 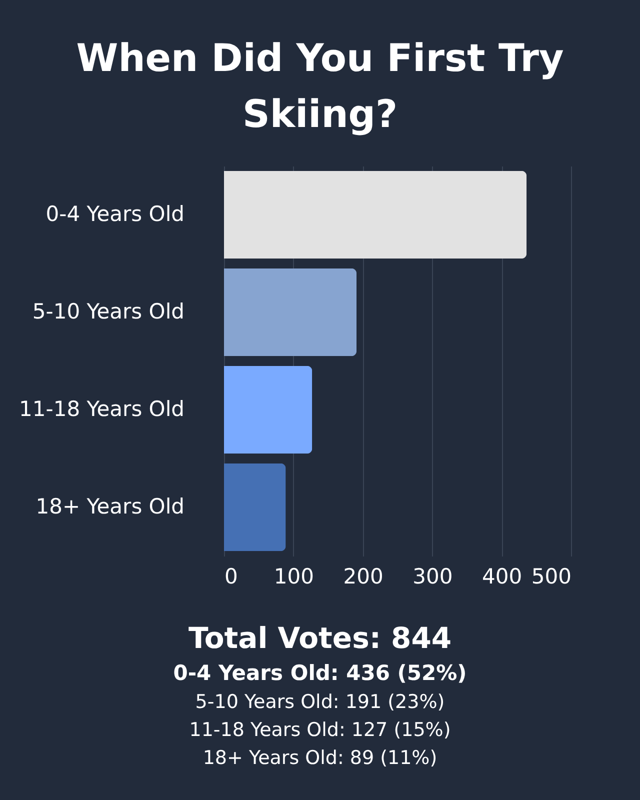 I want to click on chart-title: When Did You First Try Skiing?, so click(x=320, y=86).